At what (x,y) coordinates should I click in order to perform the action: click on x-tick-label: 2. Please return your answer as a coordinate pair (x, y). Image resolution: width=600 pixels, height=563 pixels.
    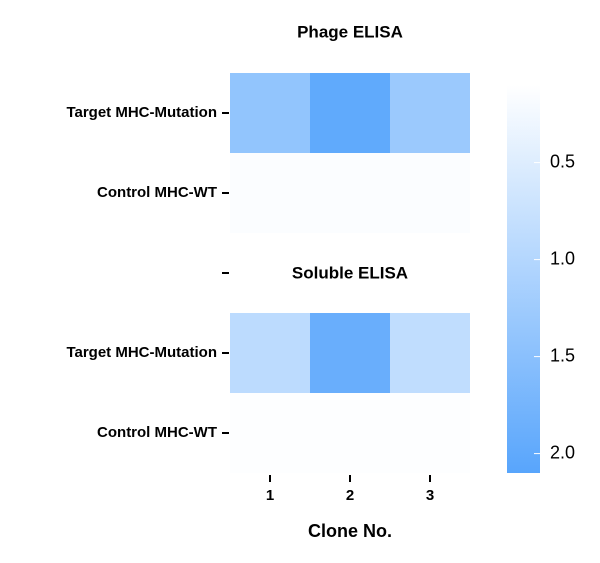
    Looking at the image, I should click on (350, 495).